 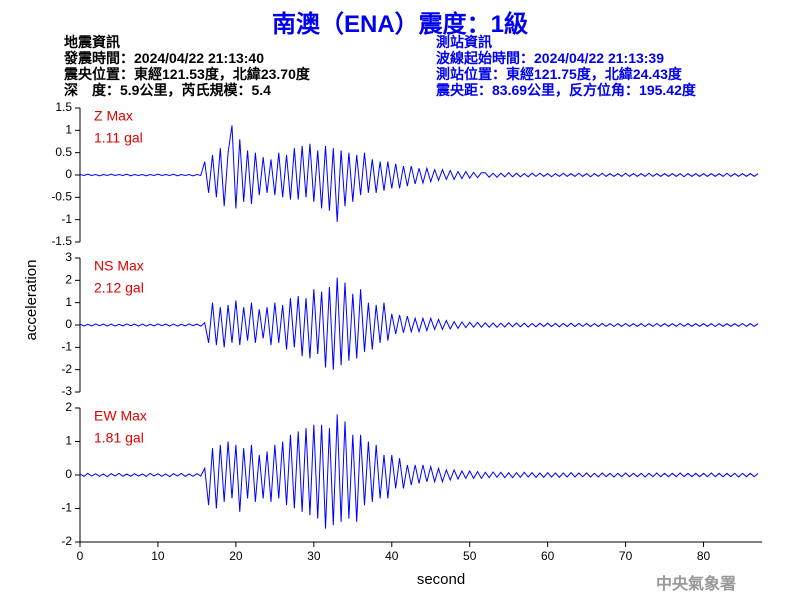 I want to click on y-axis-label: acceleration, so click(x=31, y=300).